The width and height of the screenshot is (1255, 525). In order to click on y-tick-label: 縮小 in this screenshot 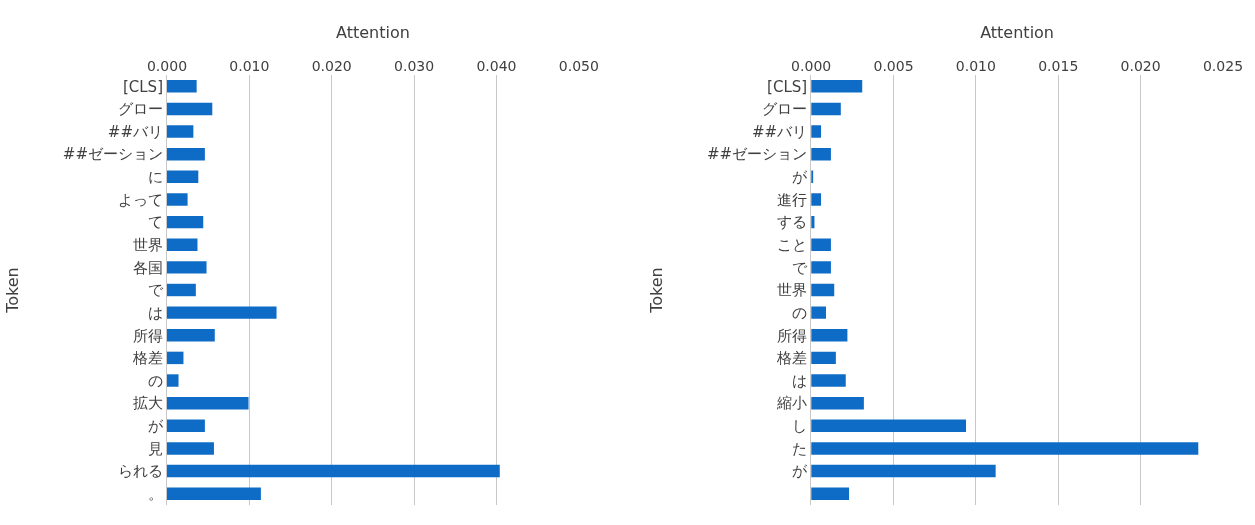, I will do `click(792, 403)`.